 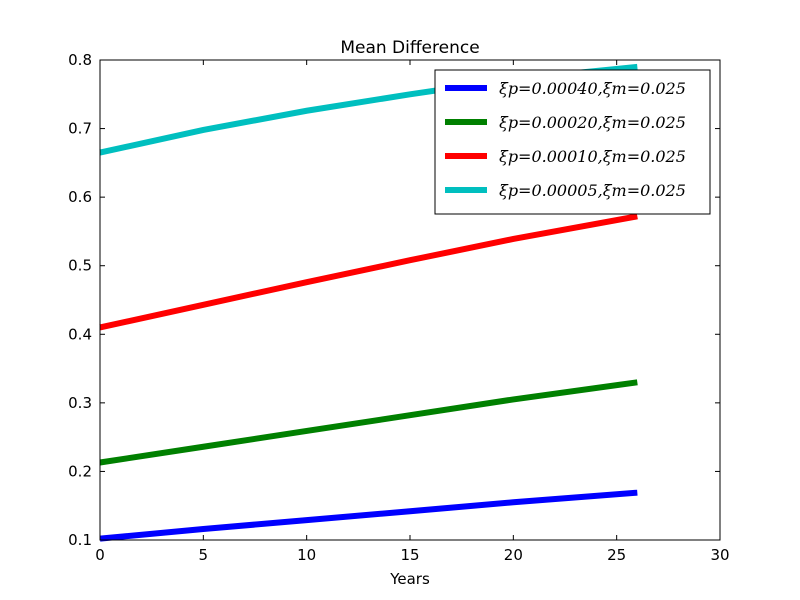 What do you see at coordinates (409, 555) in the screenshot?
I see `x-tick-label: 15` at bounding box center [409, 555].